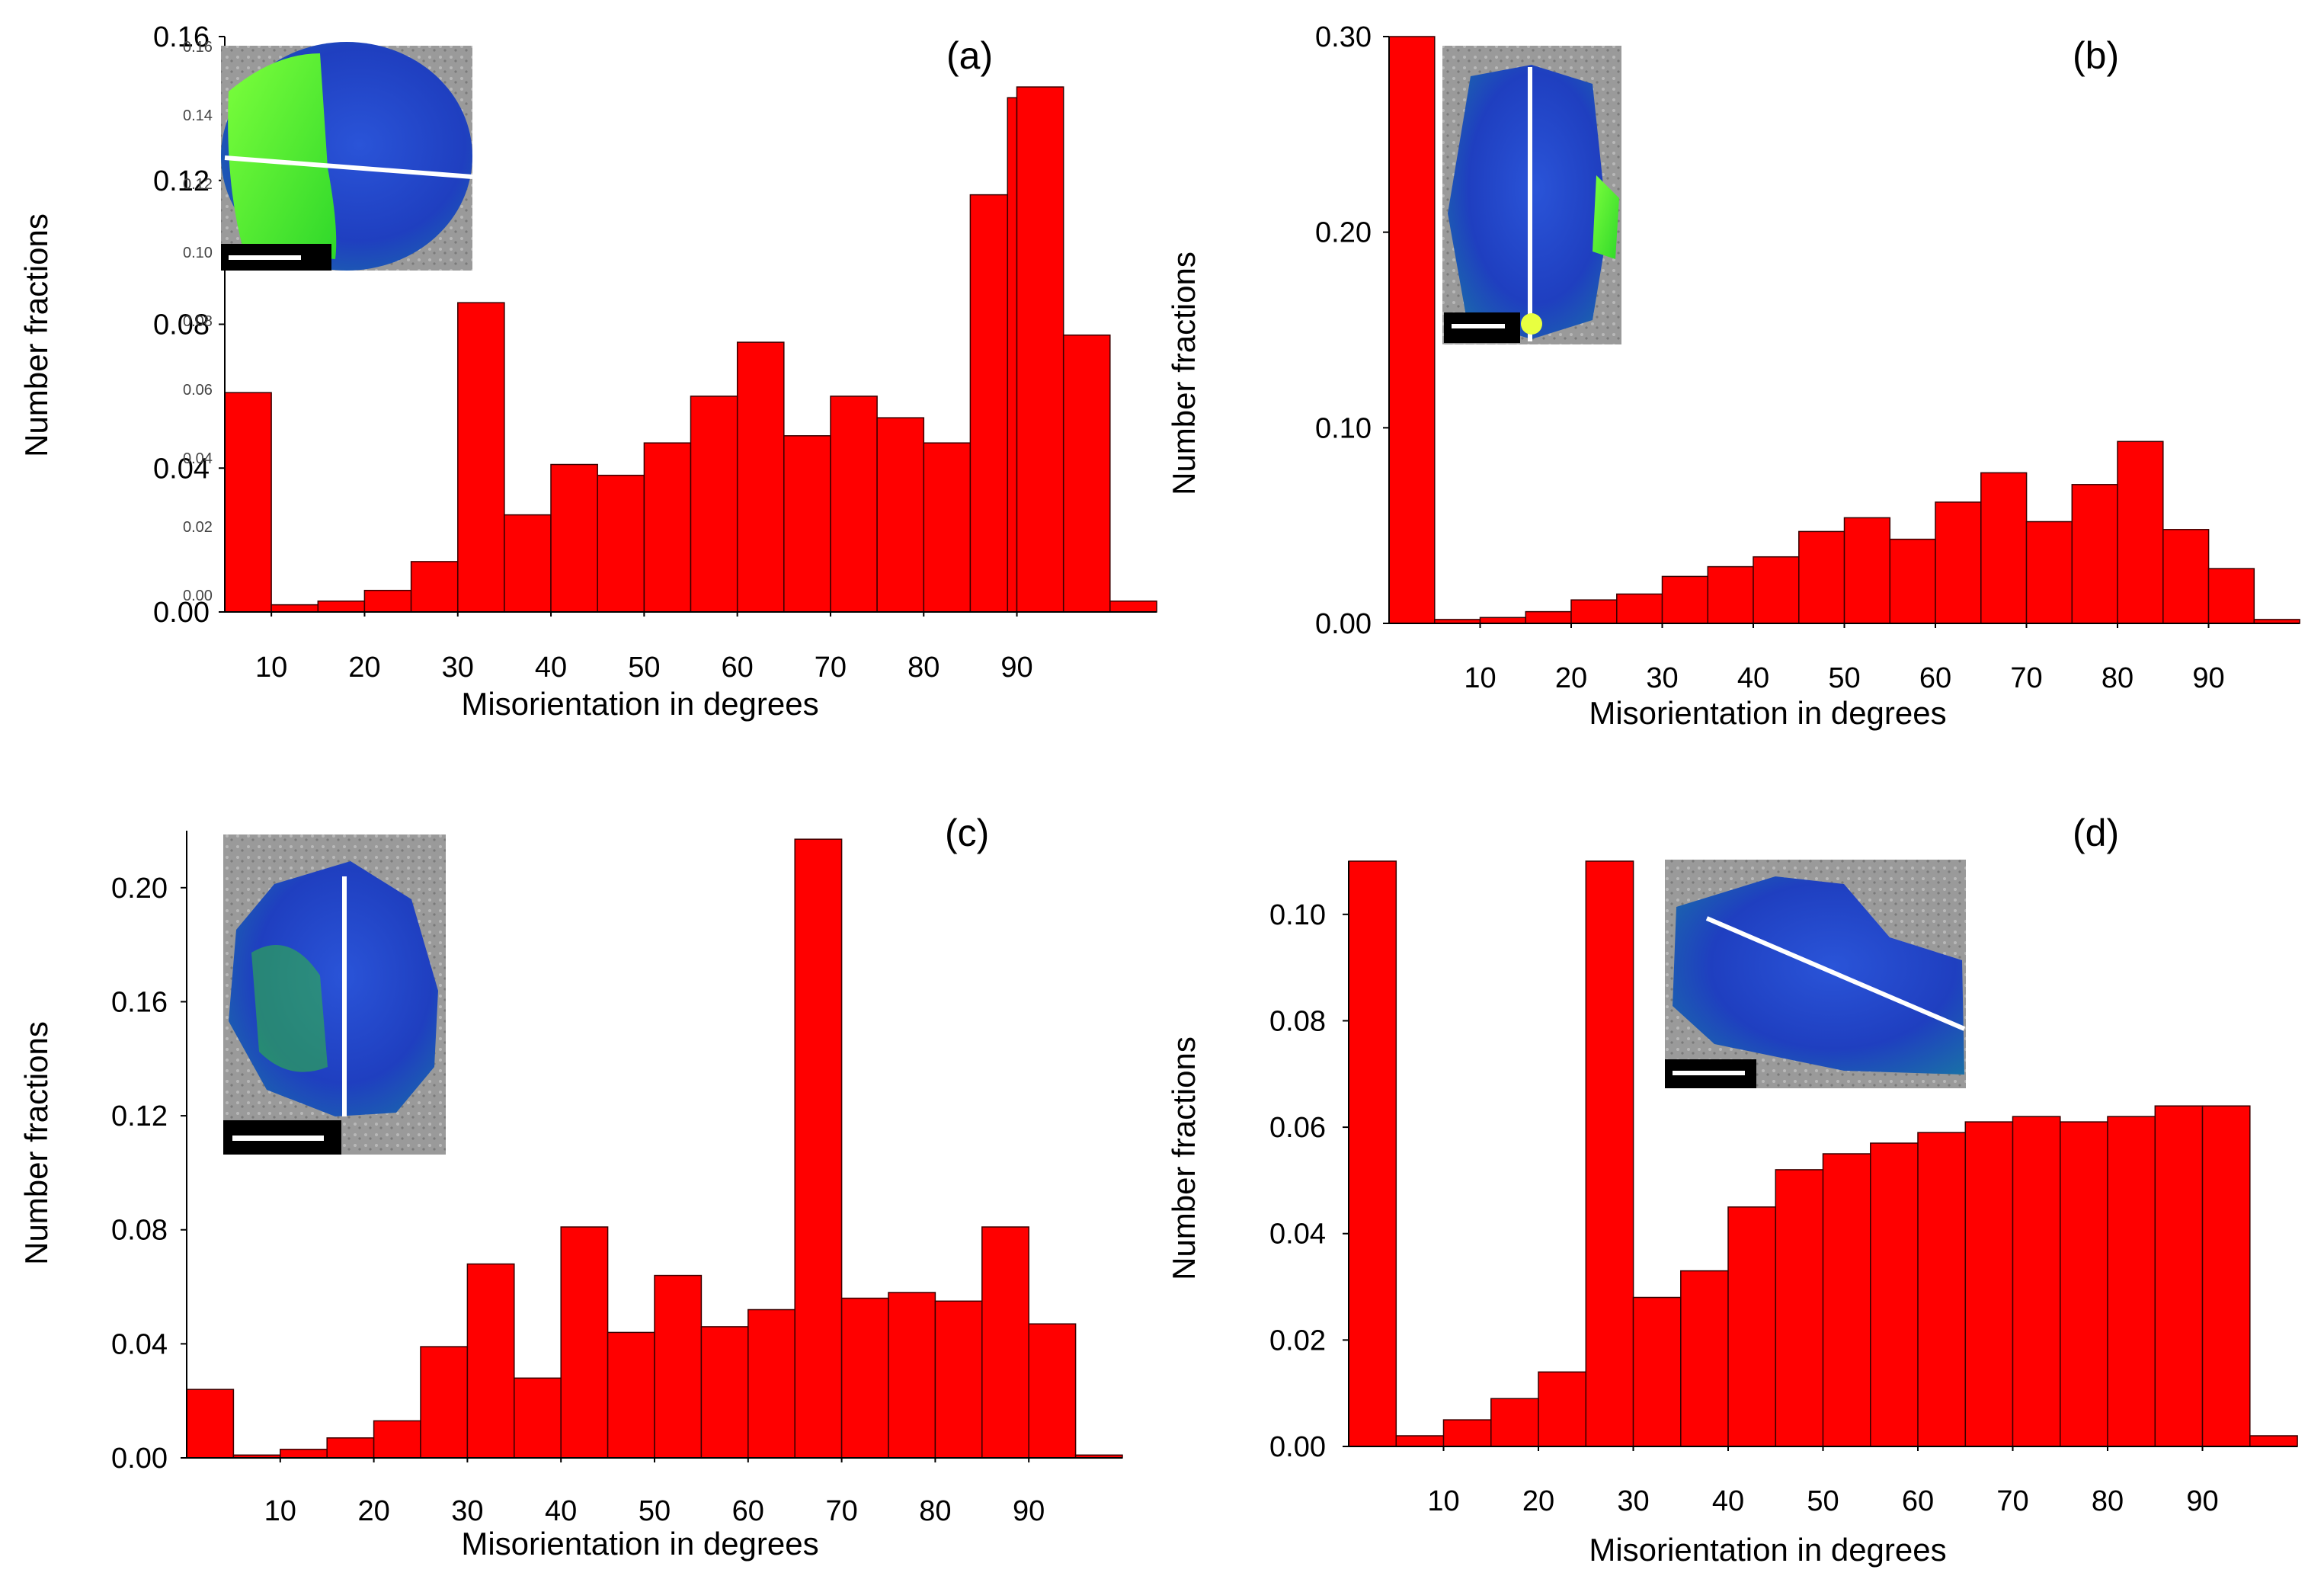 The image size is (2324, 1592). Describe the element at coordinates (1298, 1128) in the screenshot. I see `y-tick-label: 0.06` at that location.